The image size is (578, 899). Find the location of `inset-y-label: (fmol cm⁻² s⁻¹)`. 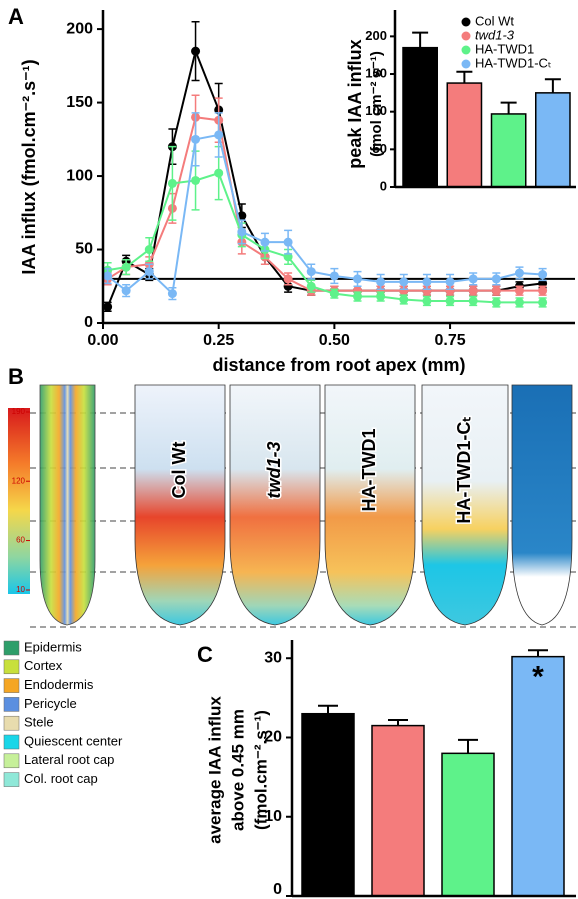

inset-y-label: (fmol cm⁻² s⁻¹) is located at coordinates (376, 104).